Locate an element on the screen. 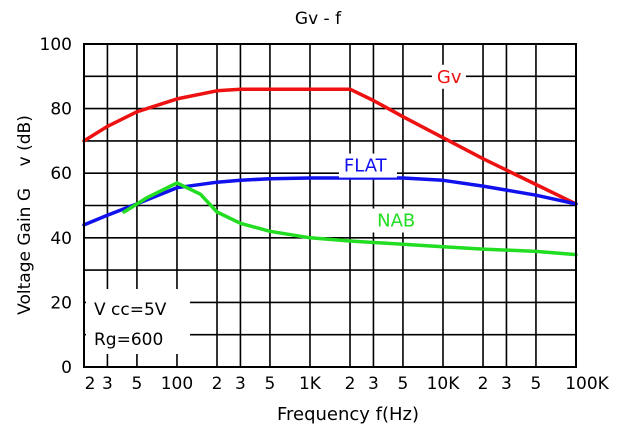 This screenshot has height=430, width=624. conditions-box is located at coordinates (138, 321).